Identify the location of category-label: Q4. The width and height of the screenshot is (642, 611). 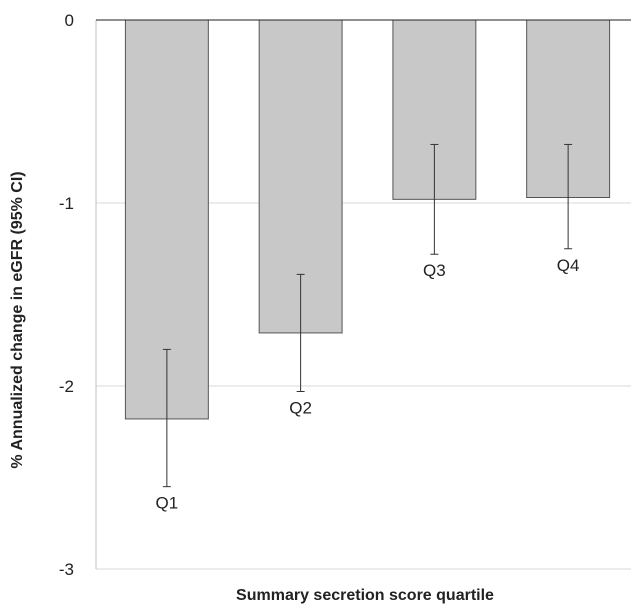
(568, 265).